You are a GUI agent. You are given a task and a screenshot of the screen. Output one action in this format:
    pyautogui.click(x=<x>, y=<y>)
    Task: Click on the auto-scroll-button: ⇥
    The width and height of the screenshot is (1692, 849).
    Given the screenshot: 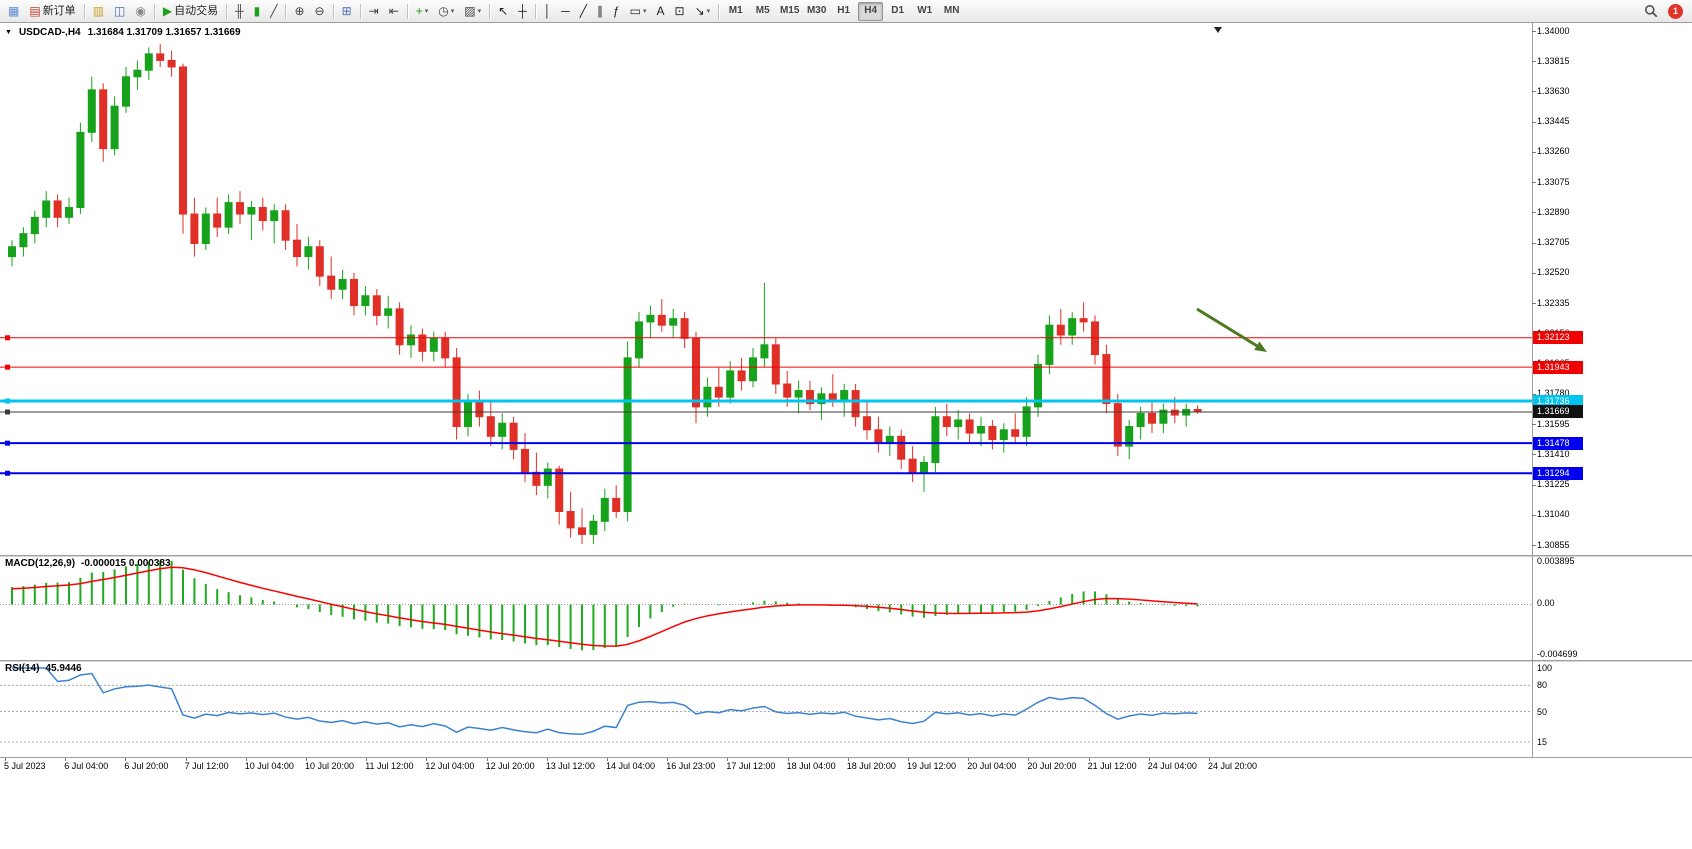 What is the action you would take?
    pyautogui.click(x=374, y=11)
    